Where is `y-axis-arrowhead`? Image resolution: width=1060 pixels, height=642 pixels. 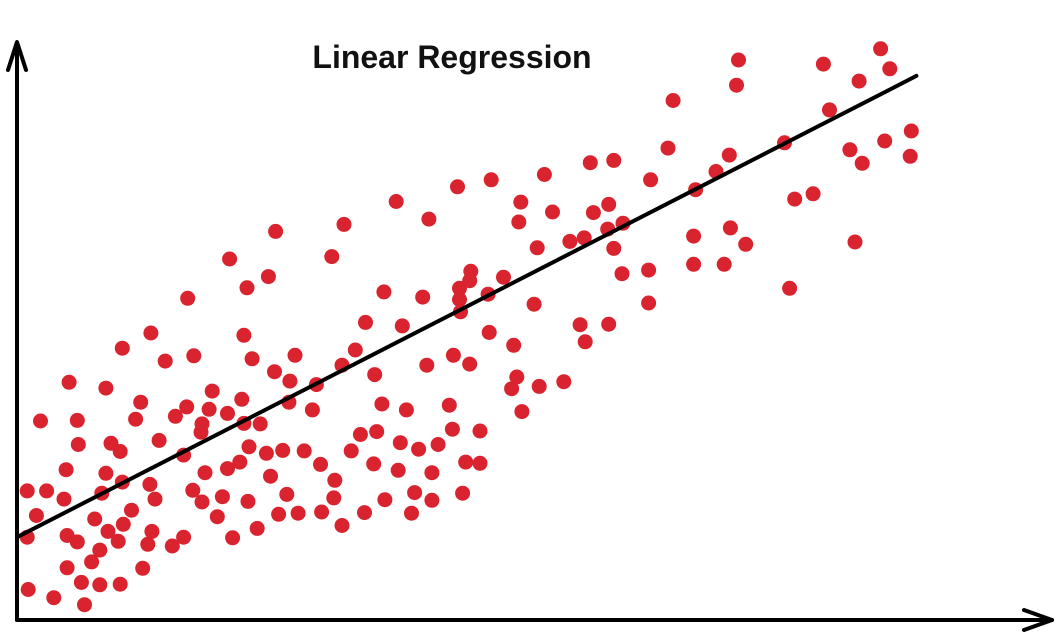
y-axis-arrowhead is located at coordinates (17, 56).